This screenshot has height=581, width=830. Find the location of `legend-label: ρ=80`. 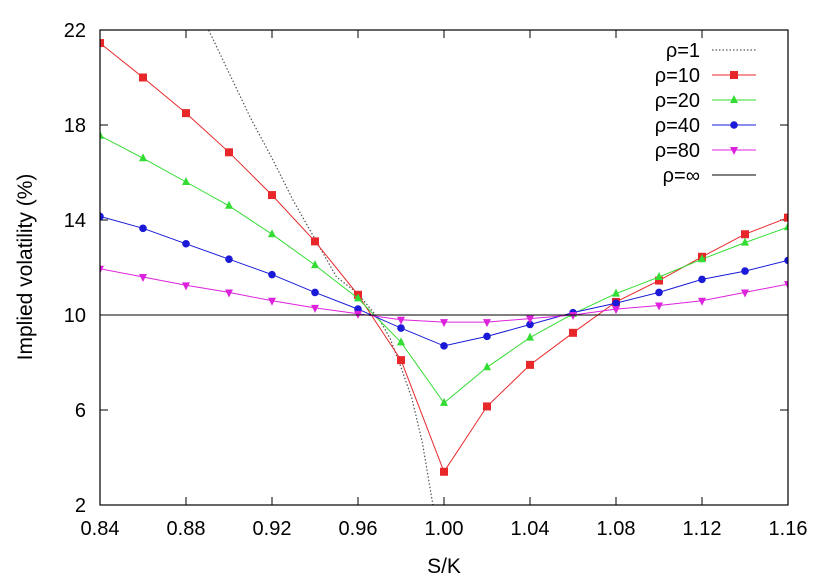

legend-label: ρ=80 is located at coordinates (677, 151).